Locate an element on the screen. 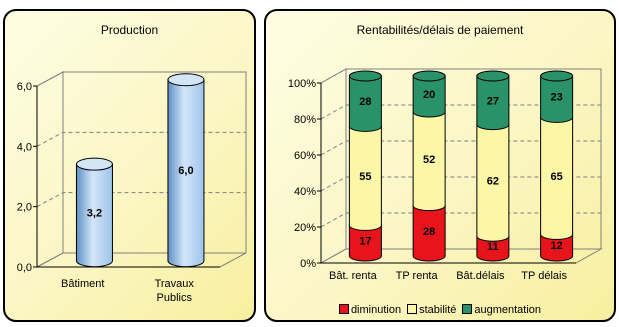  data-label: 11 is located at coordinates (493, 247).